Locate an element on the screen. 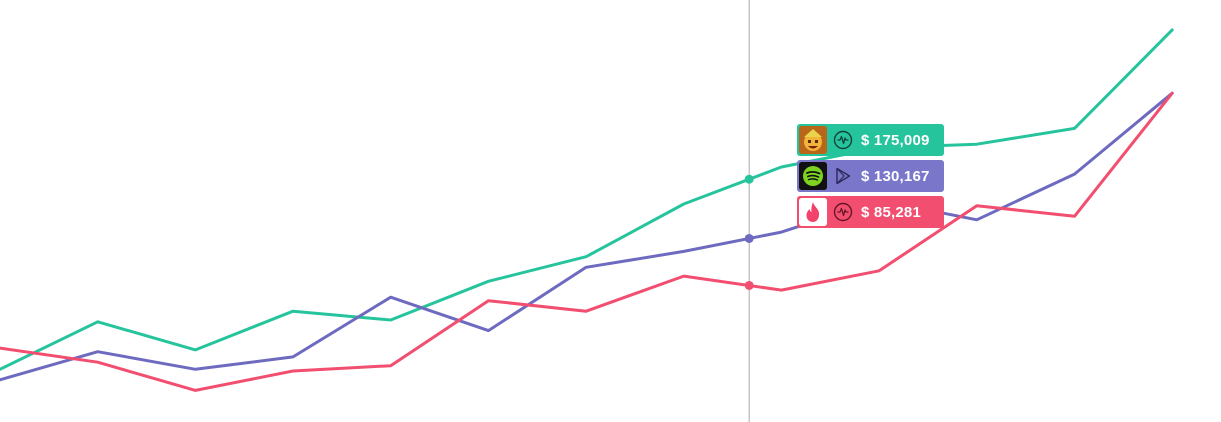  clash-of-clans-icon is located at coordinates (813, 140).